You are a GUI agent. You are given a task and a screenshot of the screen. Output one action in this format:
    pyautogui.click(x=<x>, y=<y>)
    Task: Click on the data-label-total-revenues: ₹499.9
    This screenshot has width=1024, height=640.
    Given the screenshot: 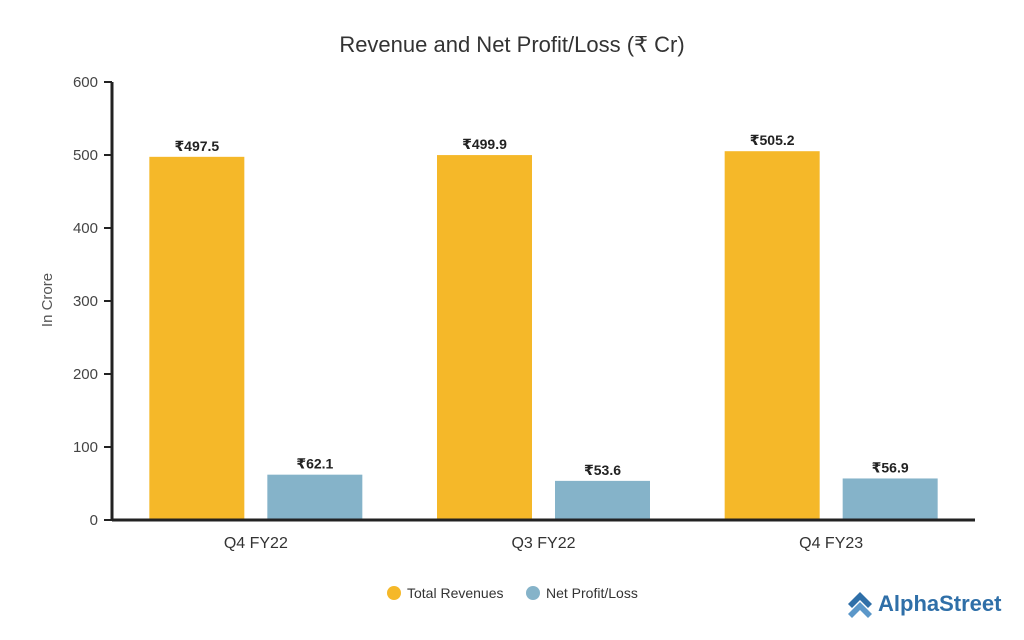 What is the action you would take?
    pyautogui.click(x=484, y=144)
    